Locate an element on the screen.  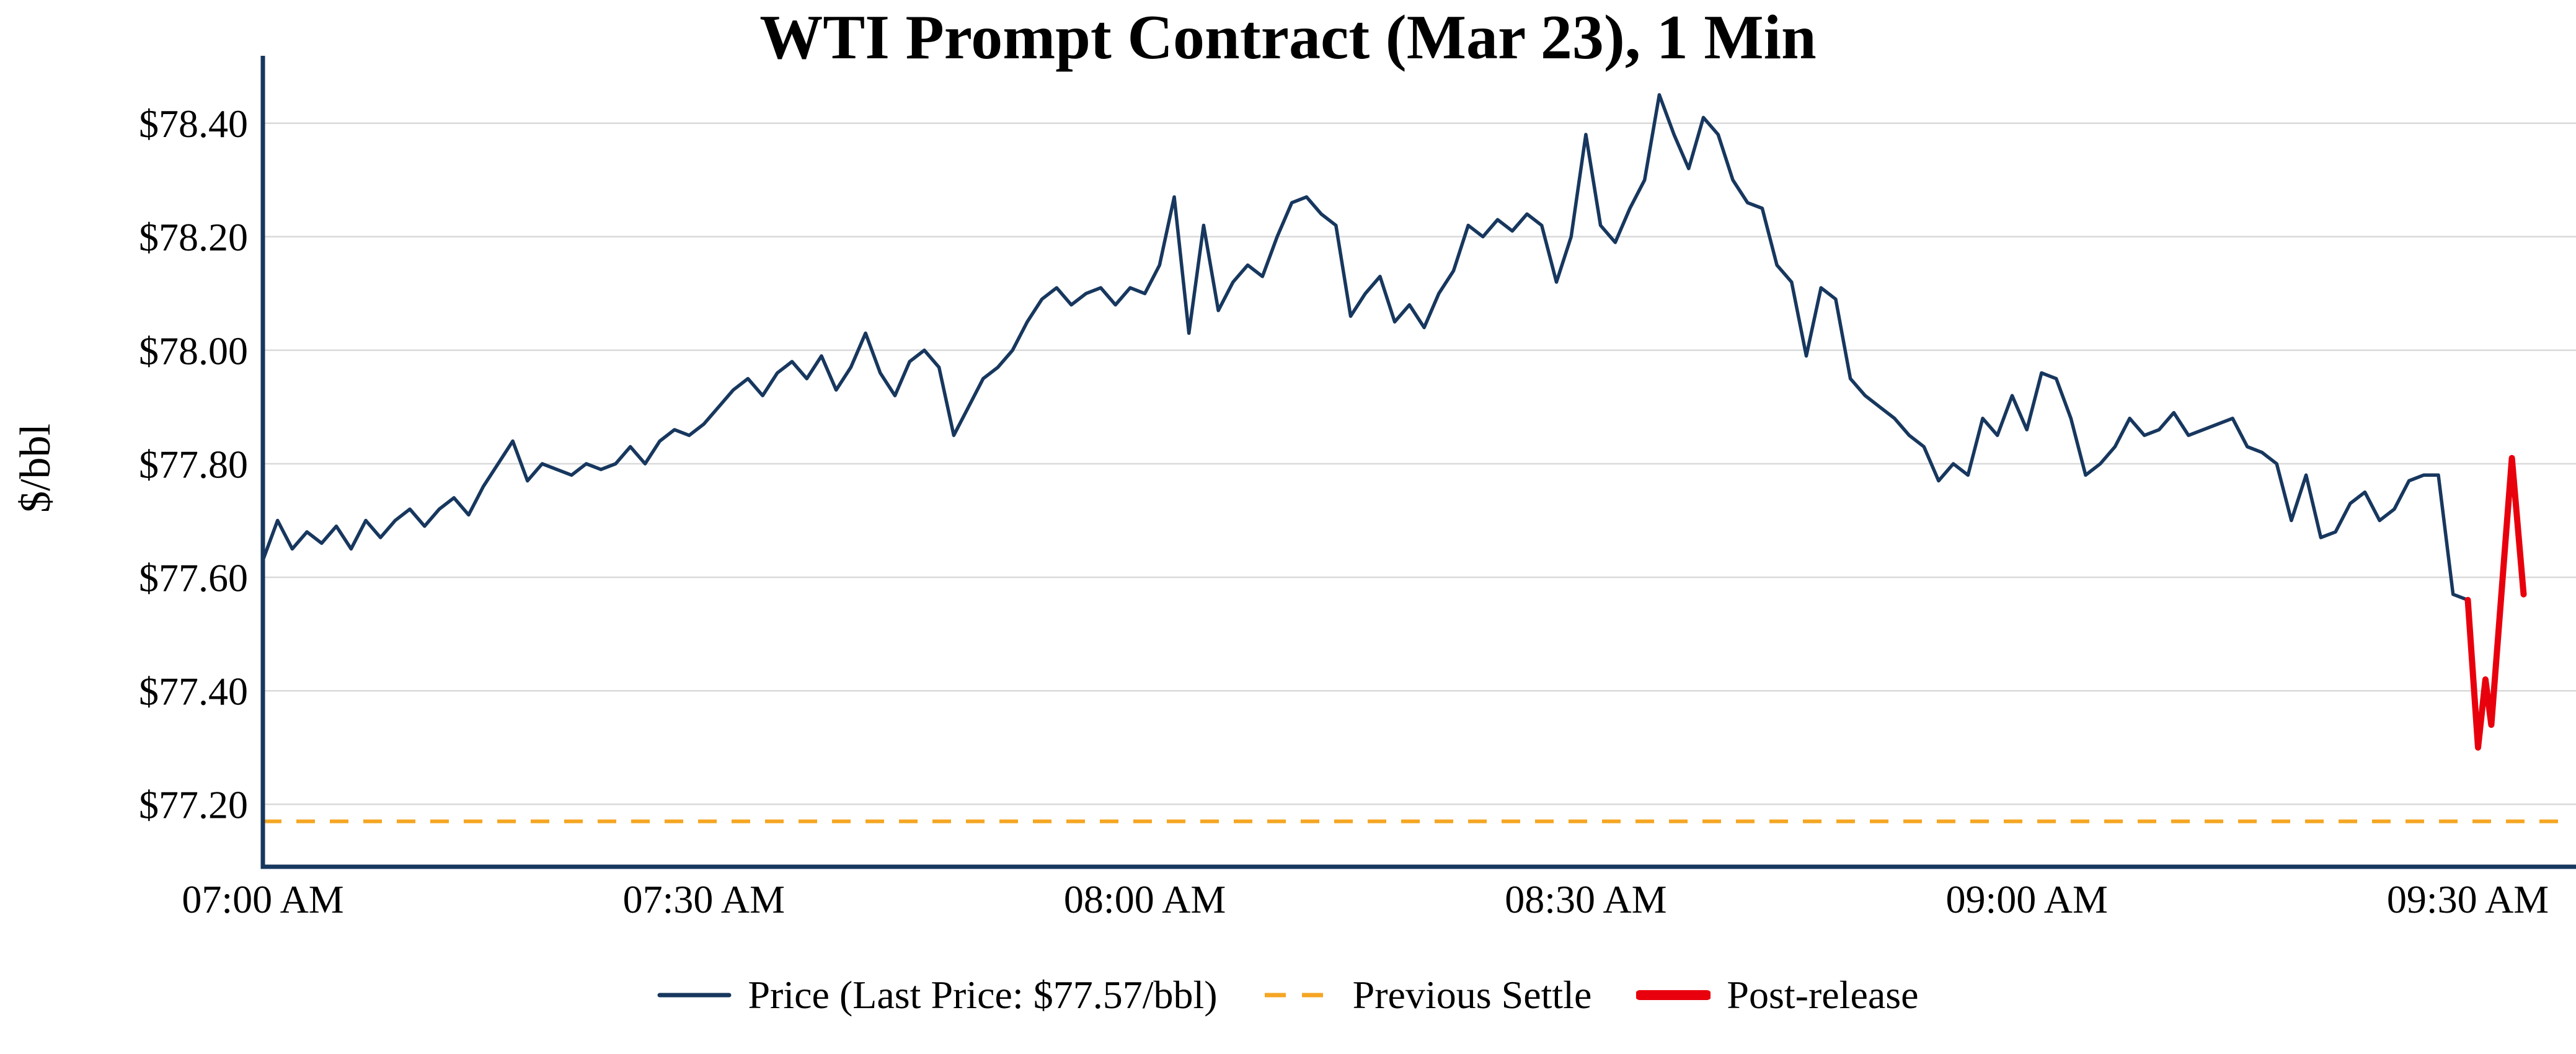
x-tick-label: 07:30 AM is located at coordinates (704, 899).